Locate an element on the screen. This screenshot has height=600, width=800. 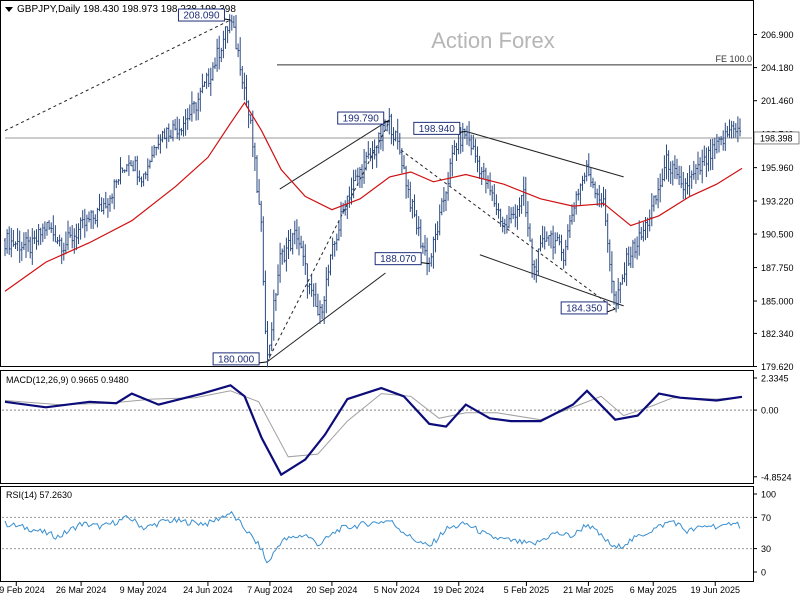
channel-trend-line is located at coordinates (544, 154).